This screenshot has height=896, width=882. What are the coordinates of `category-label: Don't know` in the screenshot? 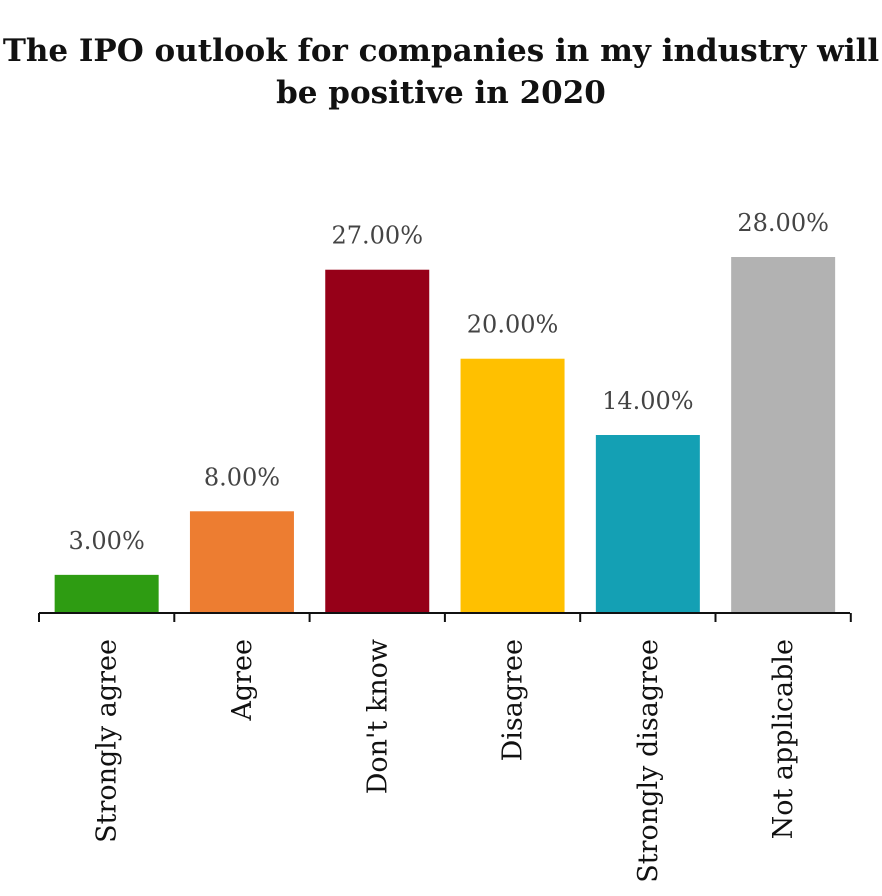 It's located at (377, 716).